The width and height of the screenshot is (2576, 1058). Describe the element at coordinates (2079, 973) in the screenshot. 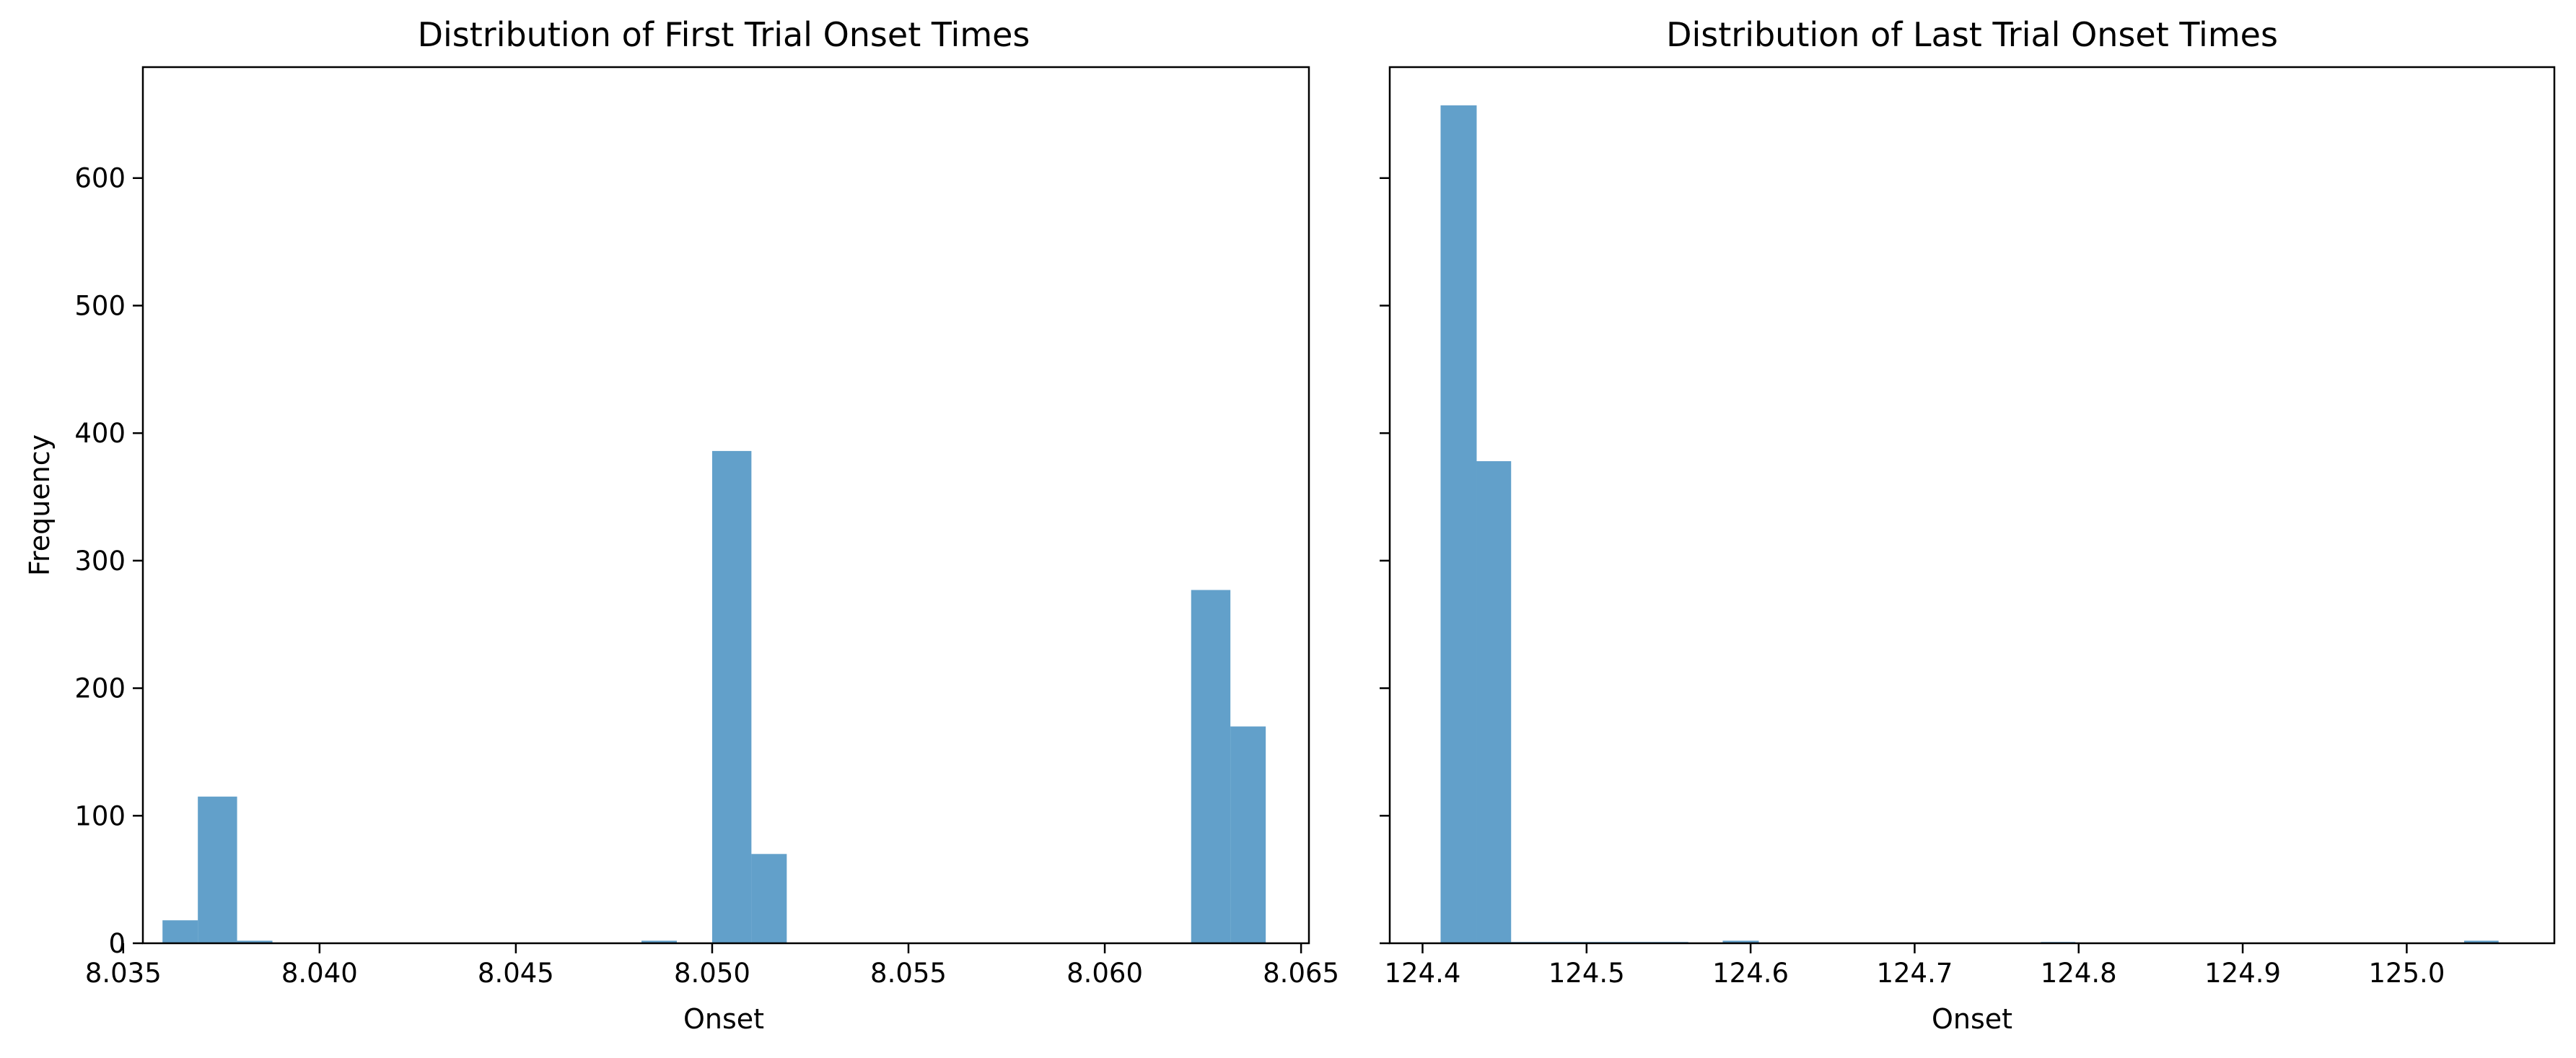

I see `x-tick-label: 124.8` at that location.